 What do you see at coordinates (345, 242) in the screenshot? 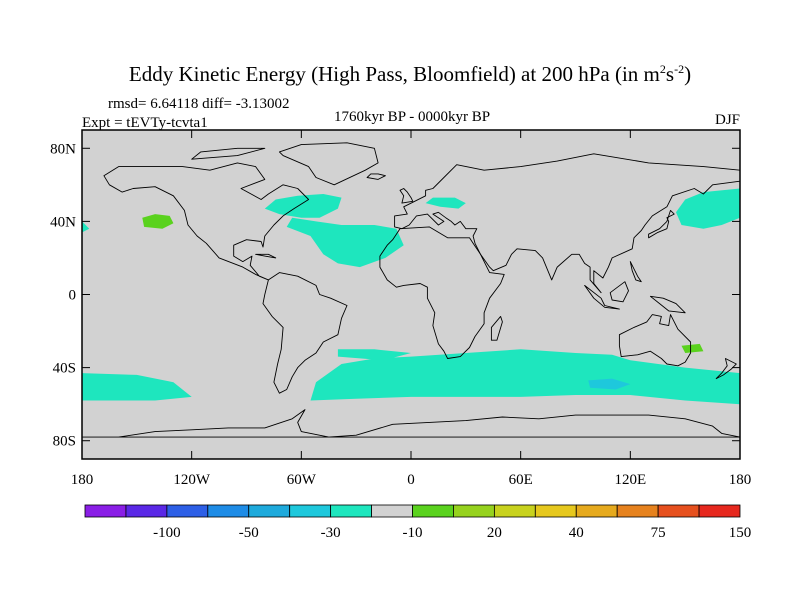
I see `region-north-atlantic-central` at bounding box center [345, 242].